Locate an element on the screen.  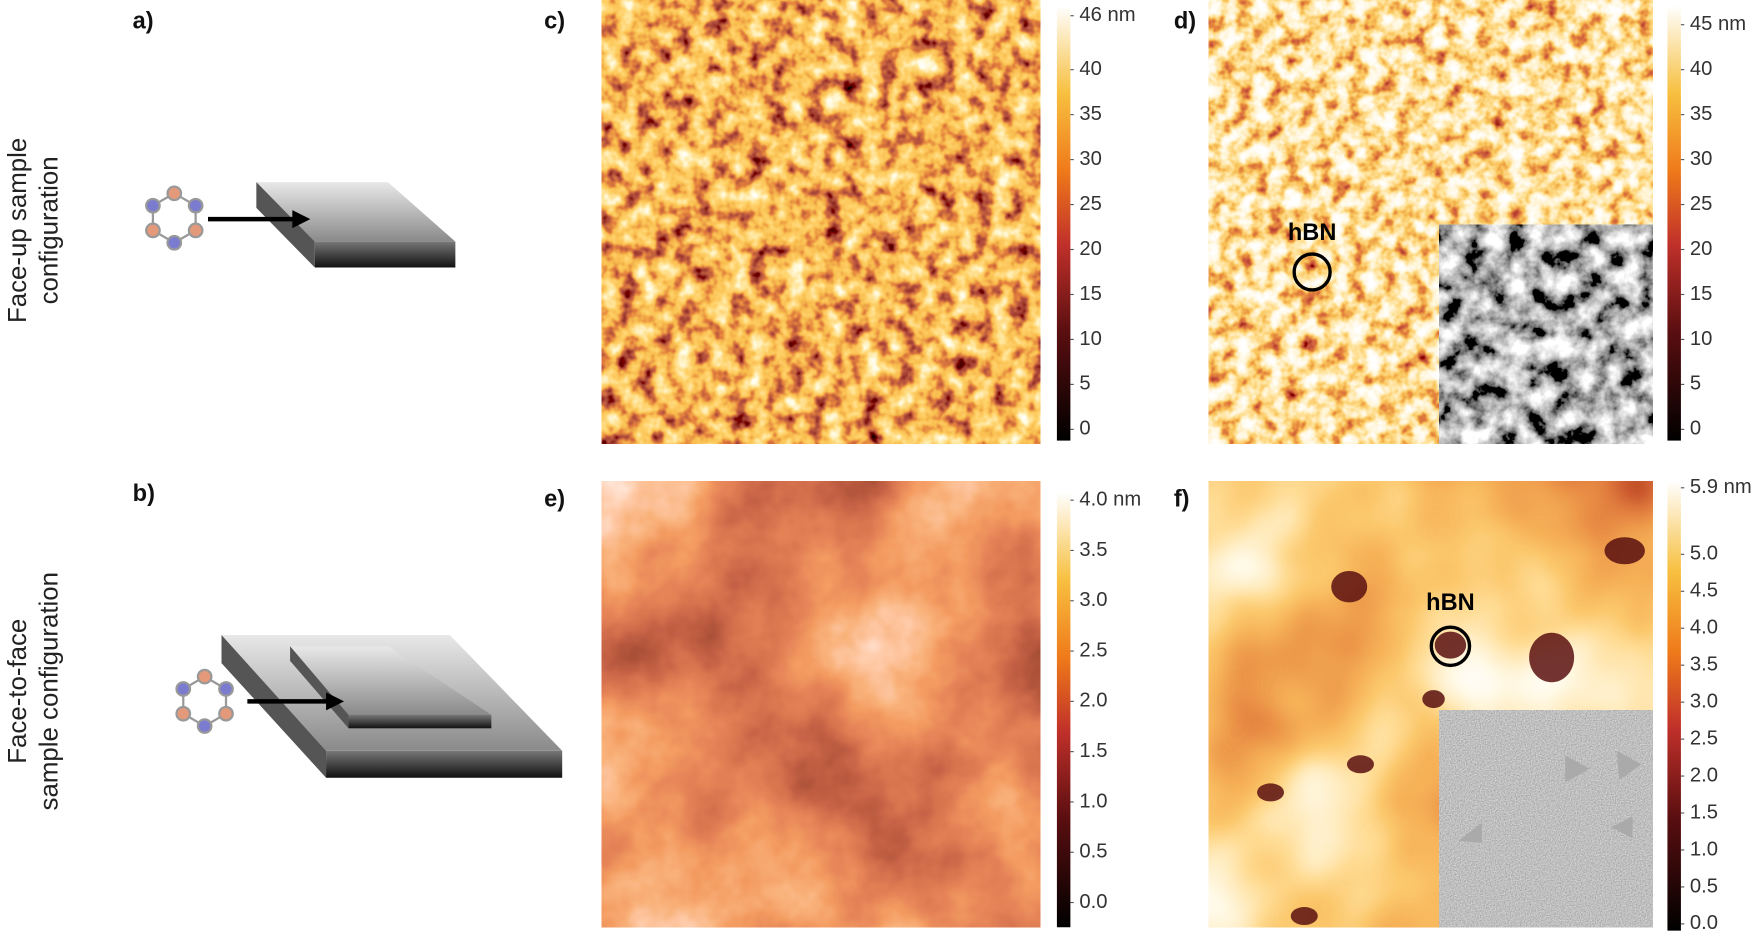
colorbar-tick-label: 45 nm is located at coordinates (1718, 24).